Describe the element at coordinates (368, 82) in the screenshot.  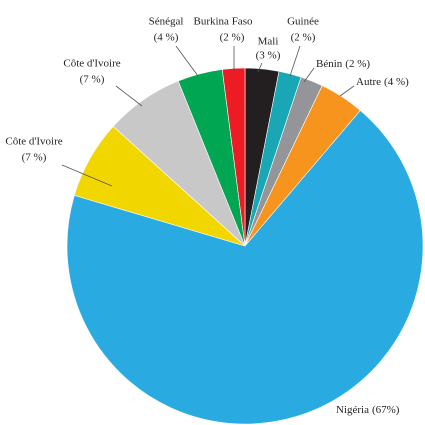
I see `category-name: Autre` at that location.